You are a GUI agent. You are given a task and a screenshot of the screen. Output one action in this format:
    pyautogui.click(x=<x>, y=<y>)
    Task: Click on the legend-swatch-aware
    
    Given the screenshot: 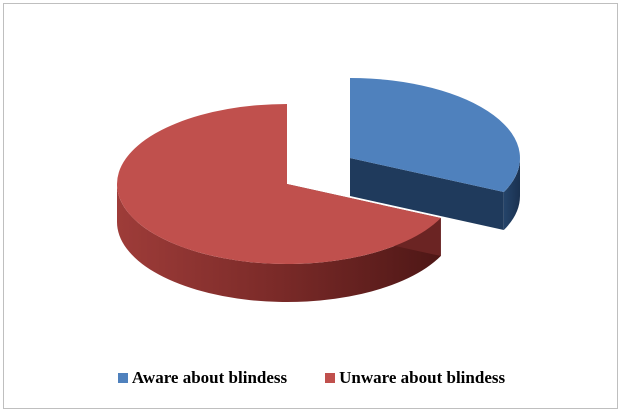 What is the action you would take?
    pyautogui.click(x=122, y=378)
    